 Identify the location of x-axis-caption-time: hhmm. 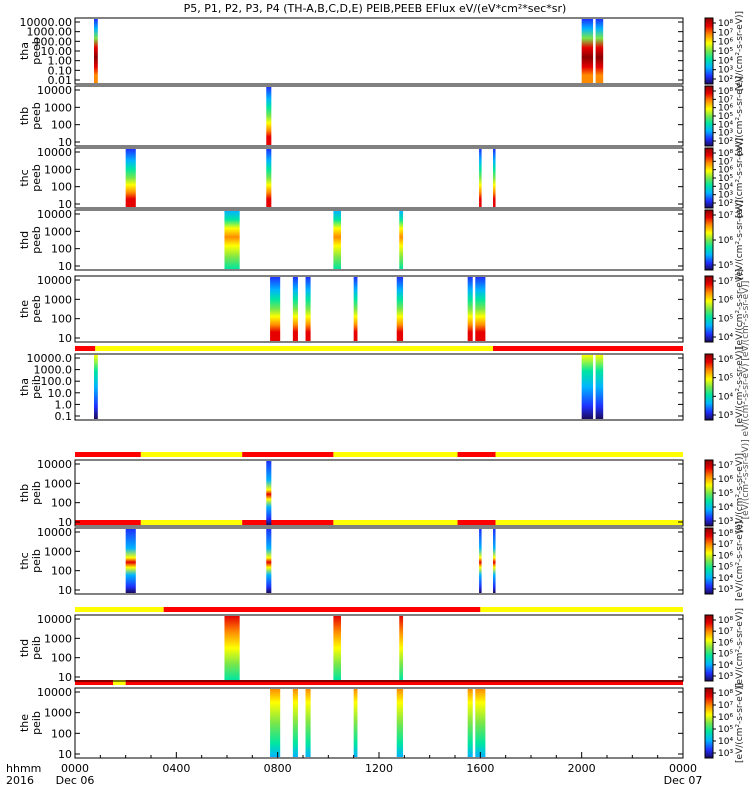
(23, 768).